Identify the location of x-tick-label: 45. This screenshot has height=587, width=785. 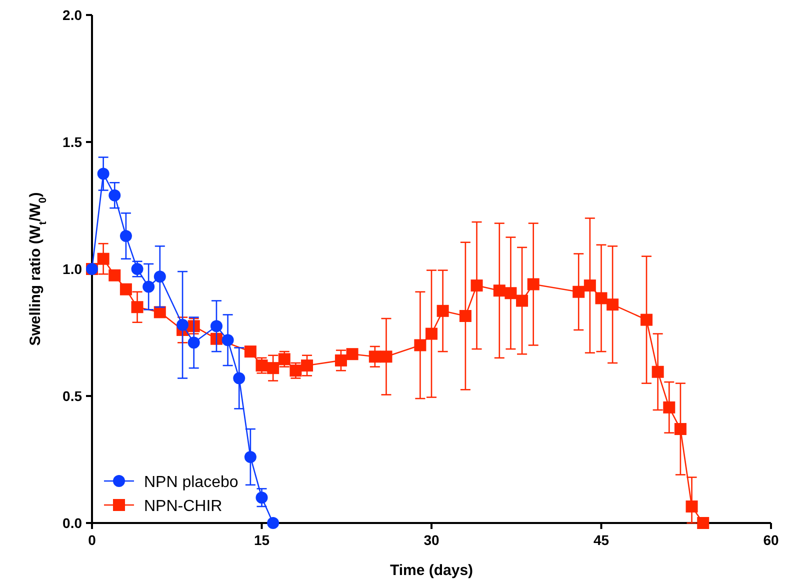
(601, 540).